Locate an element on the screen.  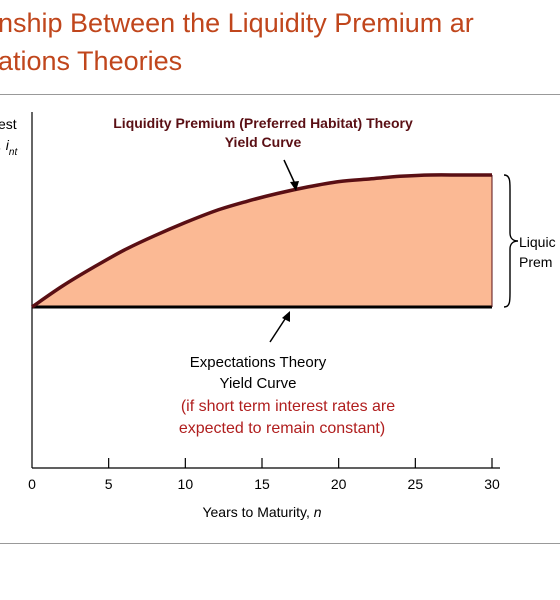
lp-label-line-2: Yield Curve is located at coordinates (263, 142).